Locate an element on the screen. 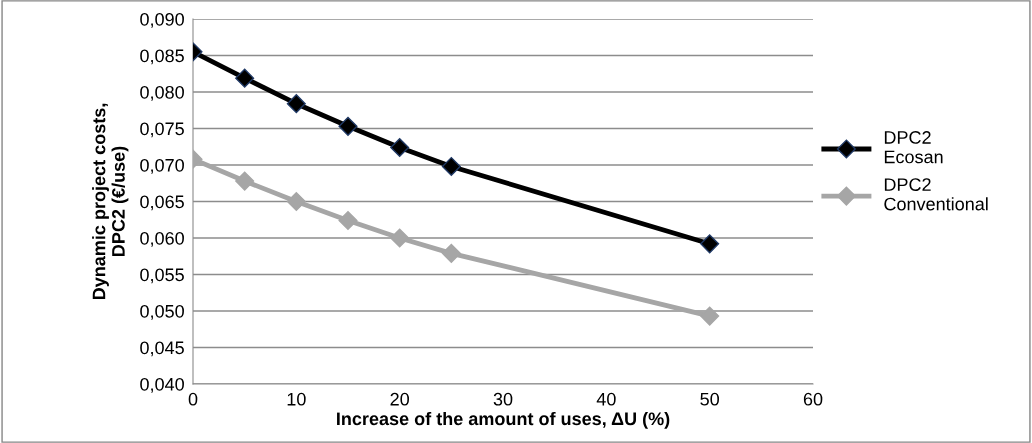 This screenshot has height=443, width=1032. y-axis-title: Dynamic project costs, DPC2 (€/use) is located at coordinates (110, 201).